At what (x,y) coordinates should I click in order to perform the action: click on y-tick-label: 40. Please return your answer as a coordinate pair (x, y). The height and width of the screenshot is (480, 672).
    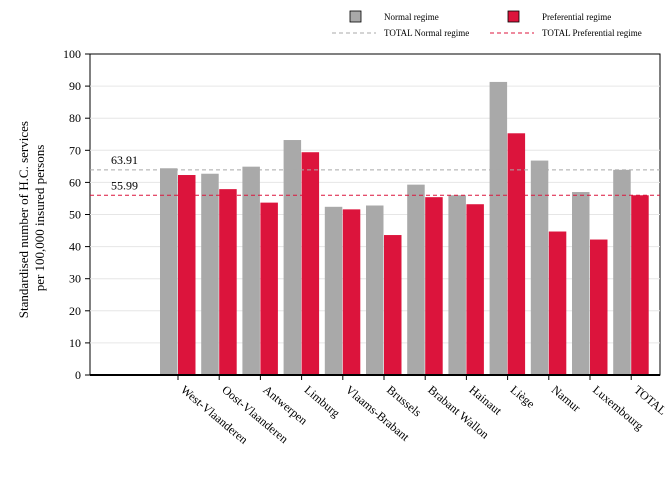
    Looking at the image, I should click on (75, 247).